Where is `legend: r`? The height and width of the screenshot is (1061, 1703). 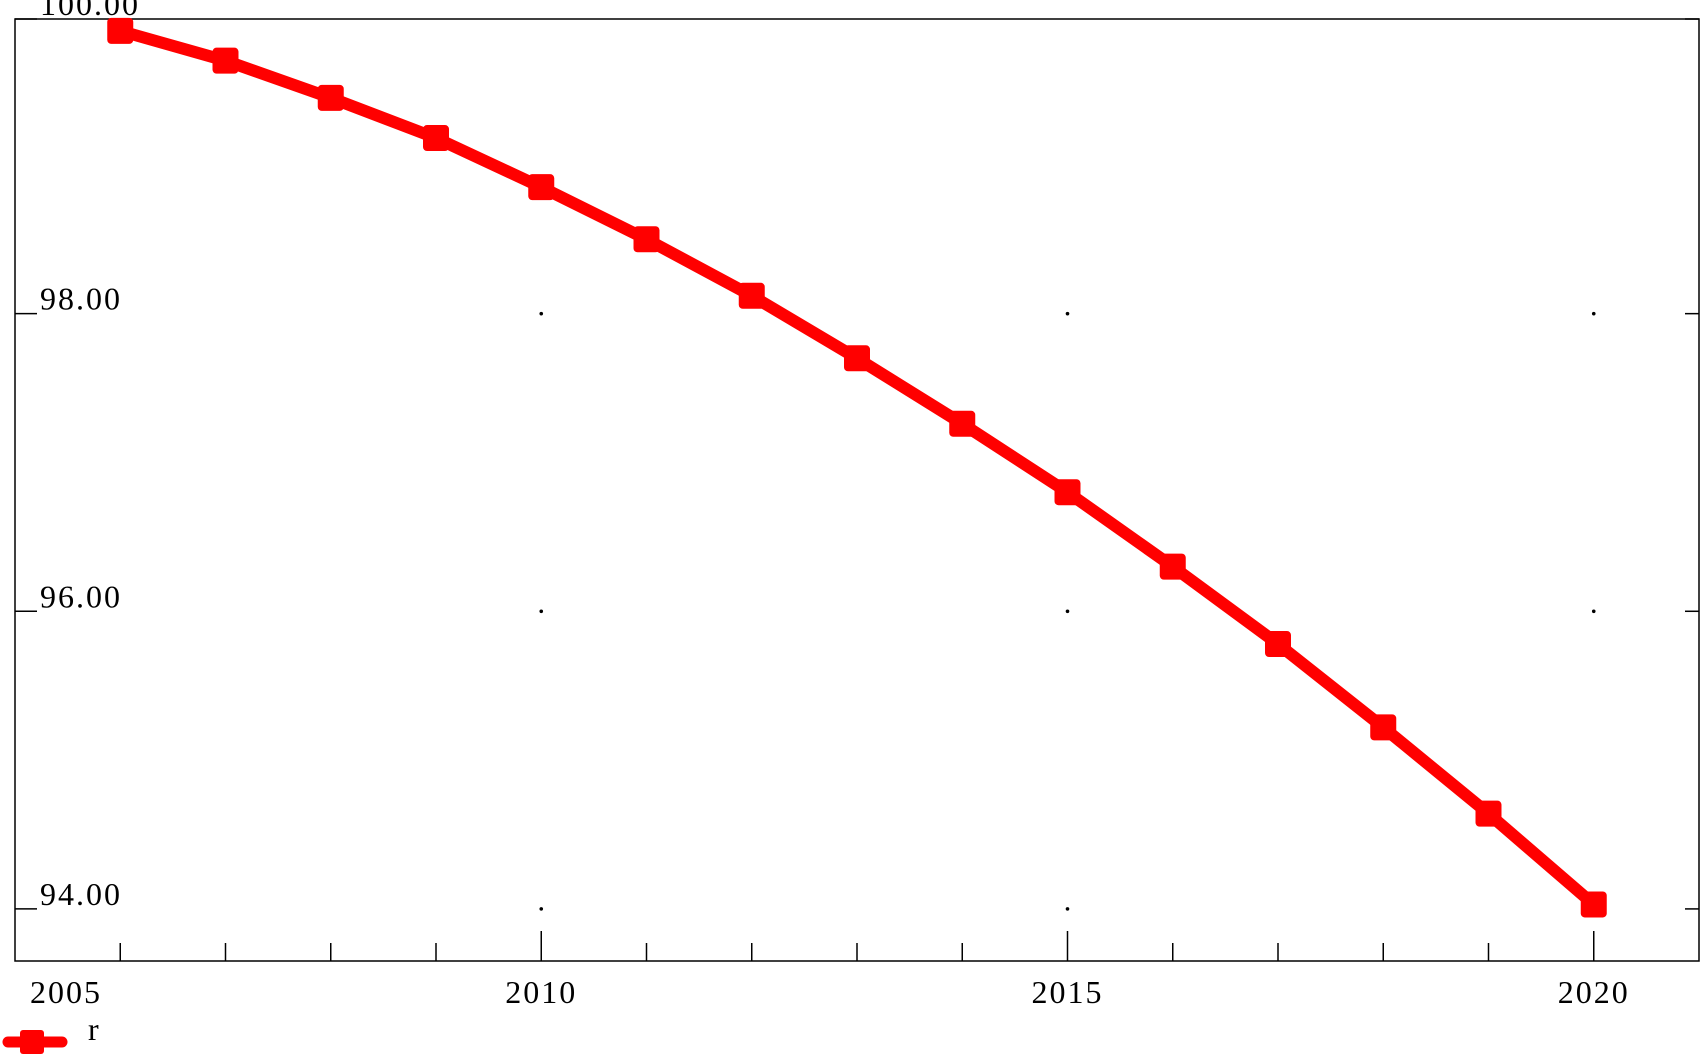 legend: r is located at coordinates (50, 1032).